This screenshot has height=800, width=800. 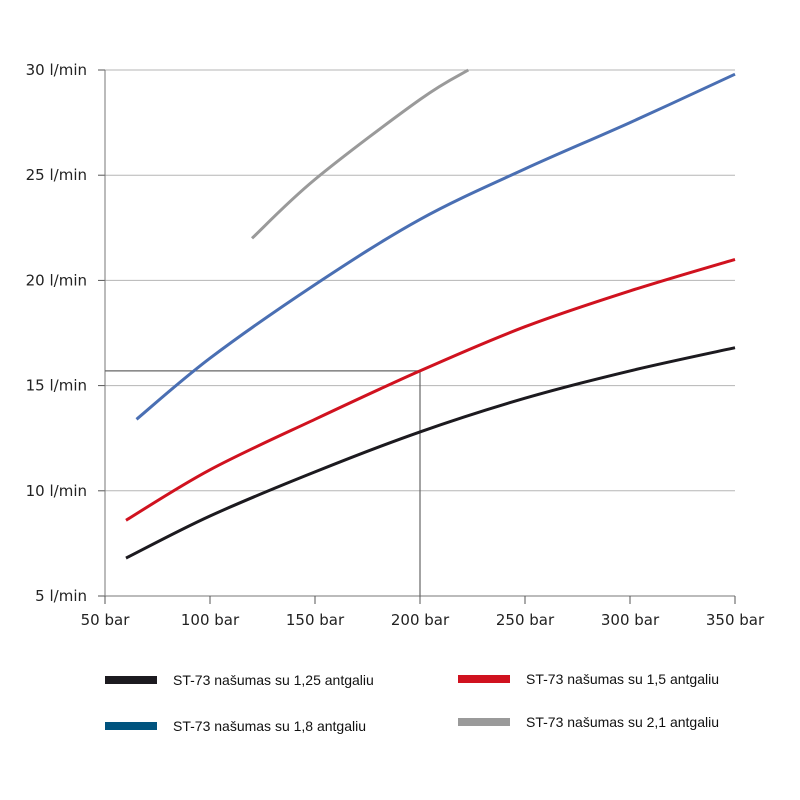 What do you see at coordinates (56, 386) in the screenshot?
I see `y-tick-label: 15 l/min` at bounding box center [56, 386].